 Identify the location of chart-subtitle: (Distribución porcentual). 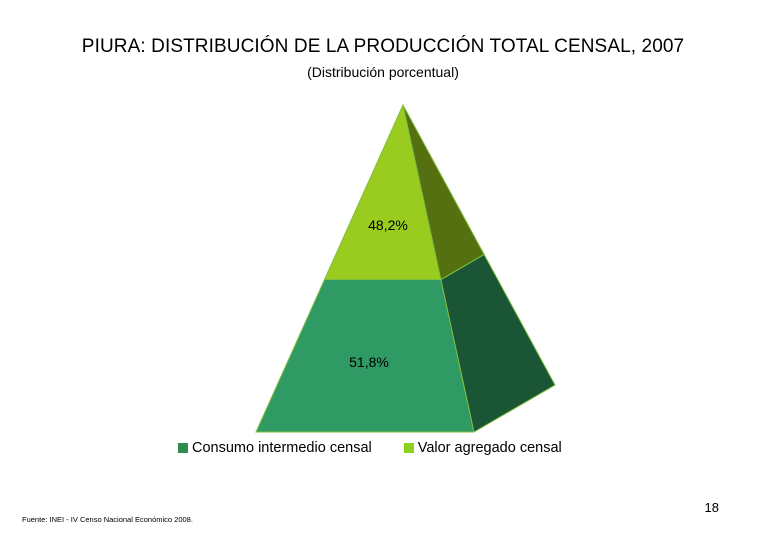
(383, 72).